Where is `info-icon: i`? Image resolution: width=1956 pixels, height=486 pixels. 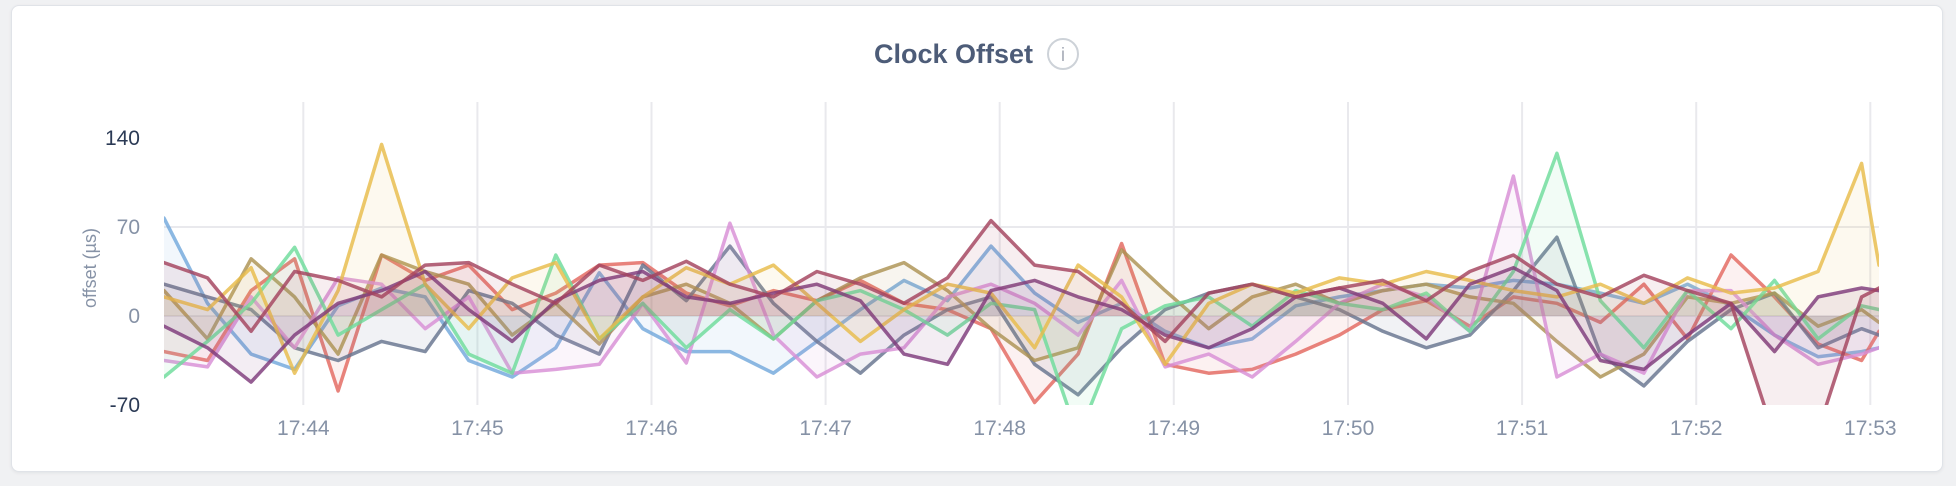
info-icon: i is located at coordinates (1063, 54).